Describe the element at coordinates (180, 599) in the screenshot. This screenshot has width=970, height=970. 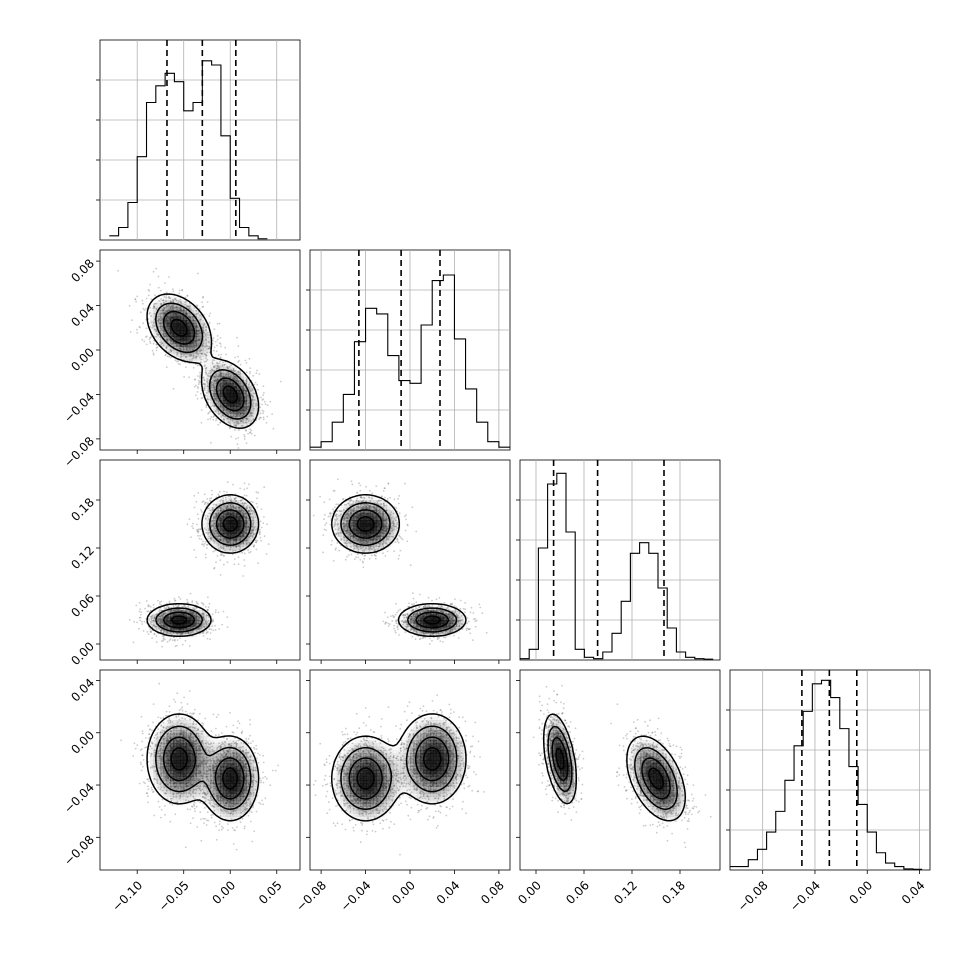
I see `scatter-point-2-0-1912` at that location.